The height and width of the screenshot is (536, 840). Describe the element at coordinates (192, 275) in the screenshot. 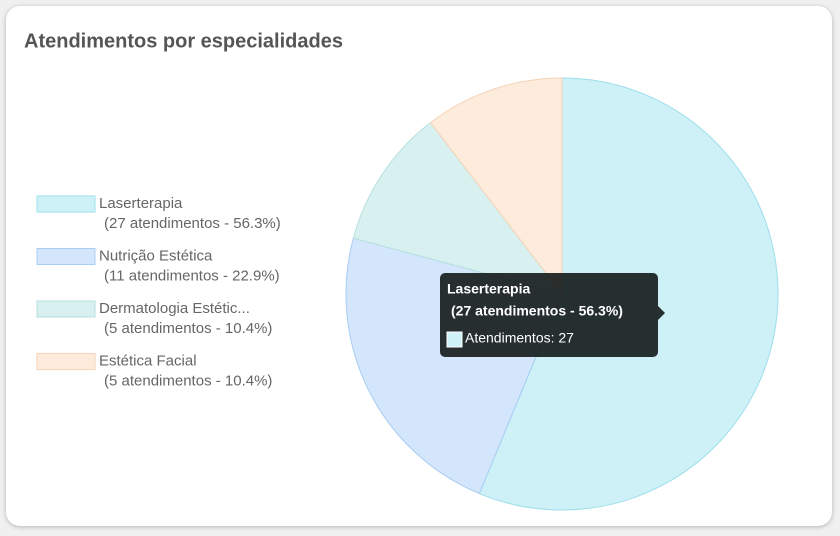

I see `legend-value: (11 atendimentos - 22.9%)` at that location.